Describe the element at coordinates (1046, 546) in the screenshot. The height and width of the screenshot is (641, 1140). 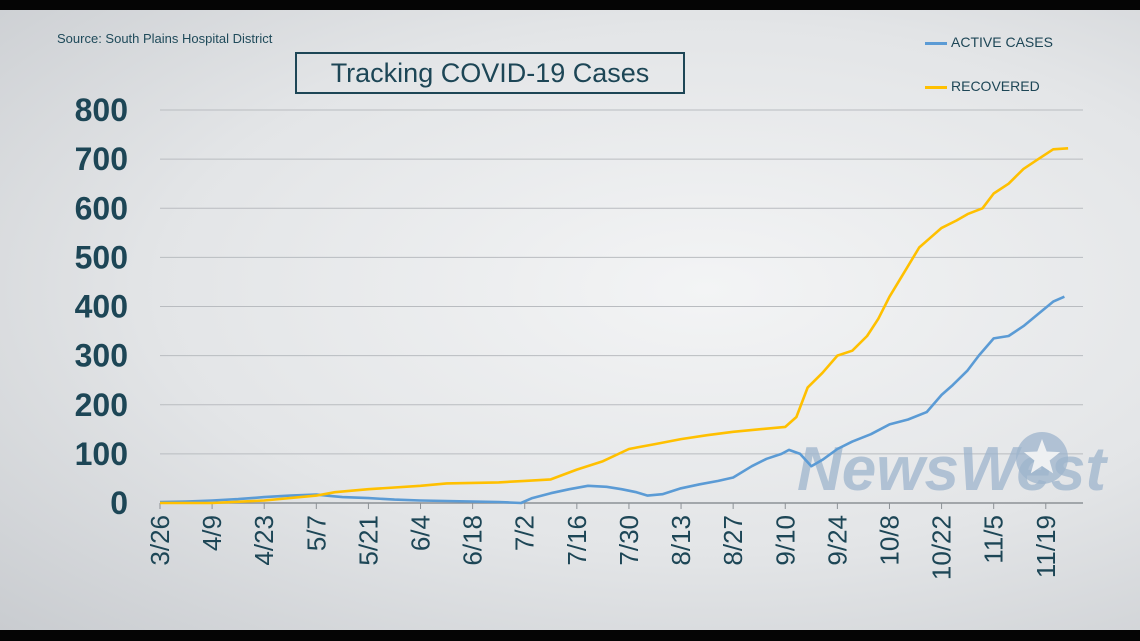
I see `x-tick-label: 11/19` at that location.